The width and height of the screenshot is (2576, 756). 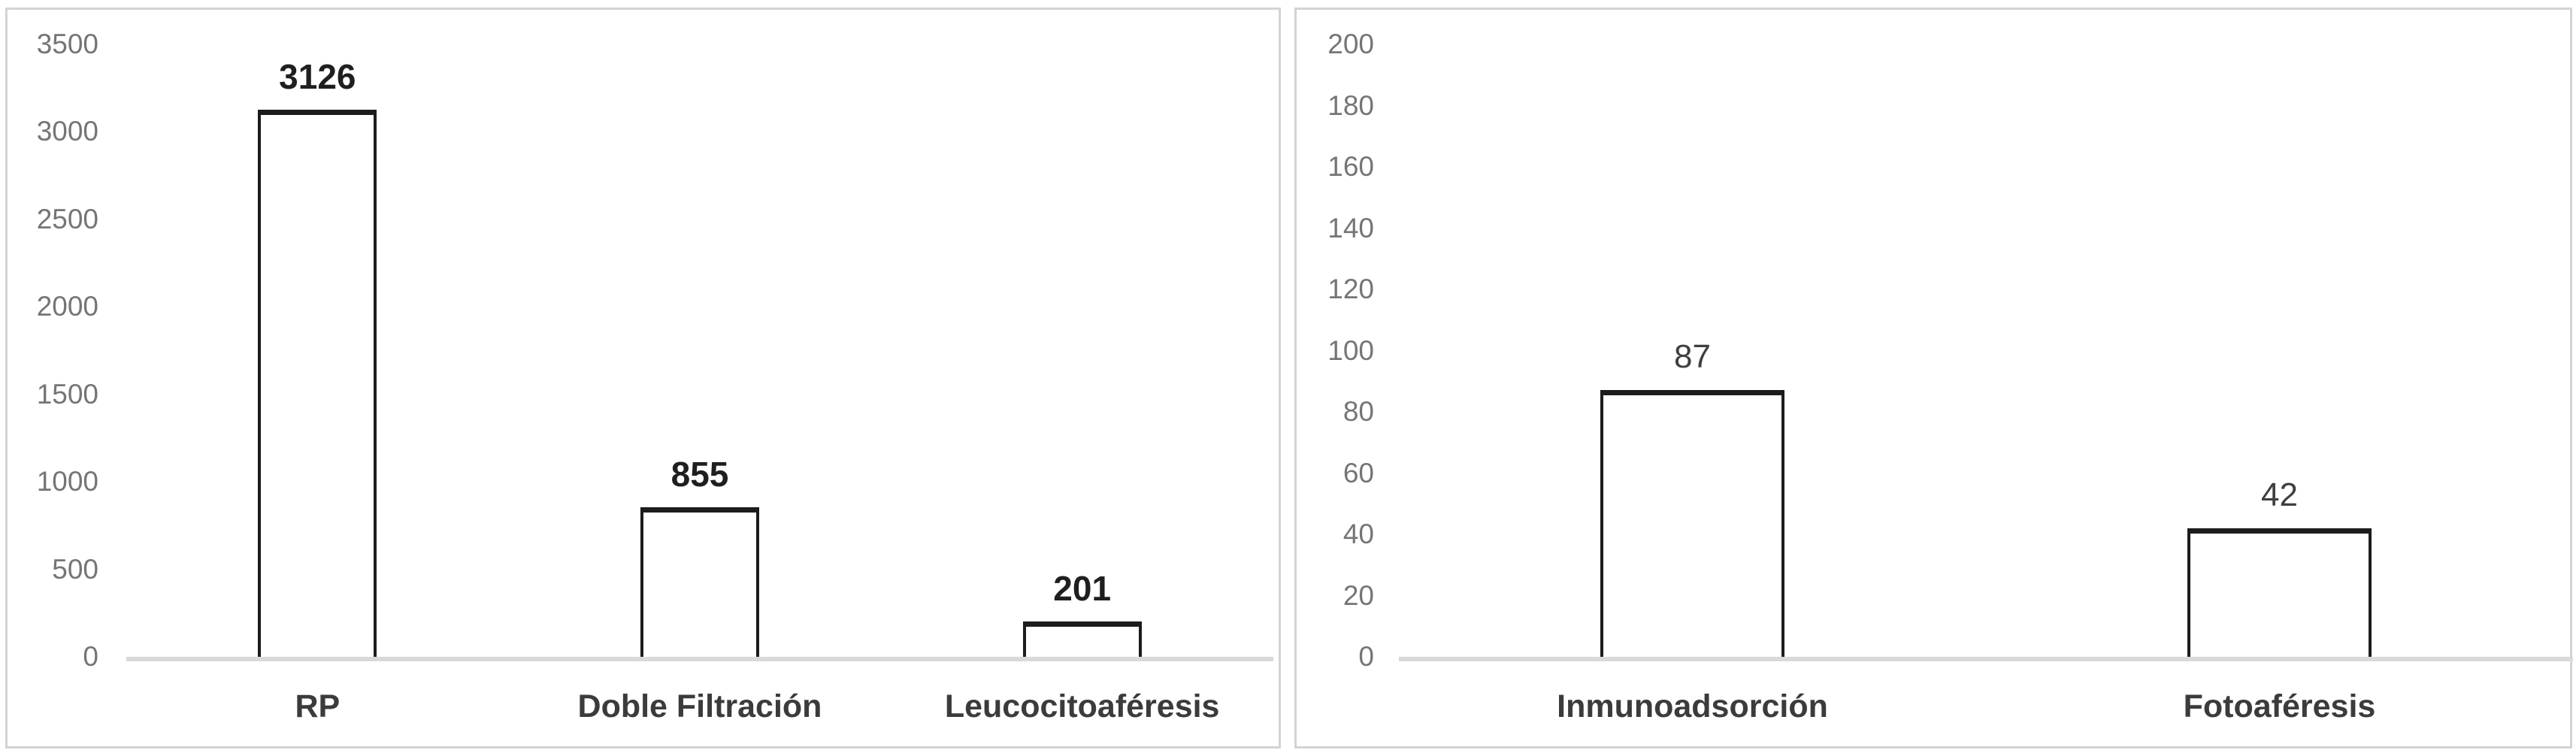 What do you see at coordinates (1350, 105) in the screenshot?
I see `y-tick-label: 180` at bounding box center [1350, 105].